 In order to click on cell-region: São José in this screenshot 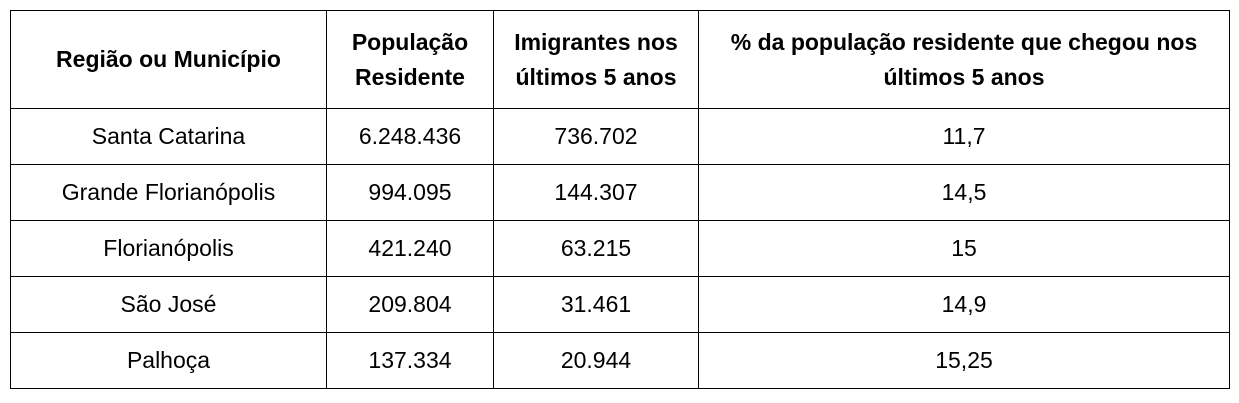, I will do `click(168, 304)`.